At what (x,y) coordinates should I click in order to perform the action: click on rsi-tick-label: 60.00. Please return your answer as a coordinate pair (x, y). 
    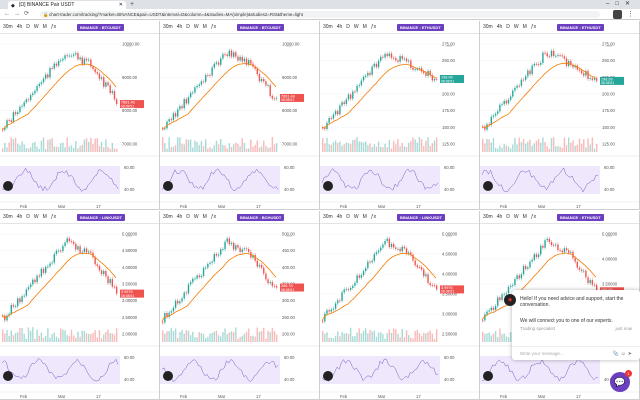
    Looking at the image, I should click on (129, 167).